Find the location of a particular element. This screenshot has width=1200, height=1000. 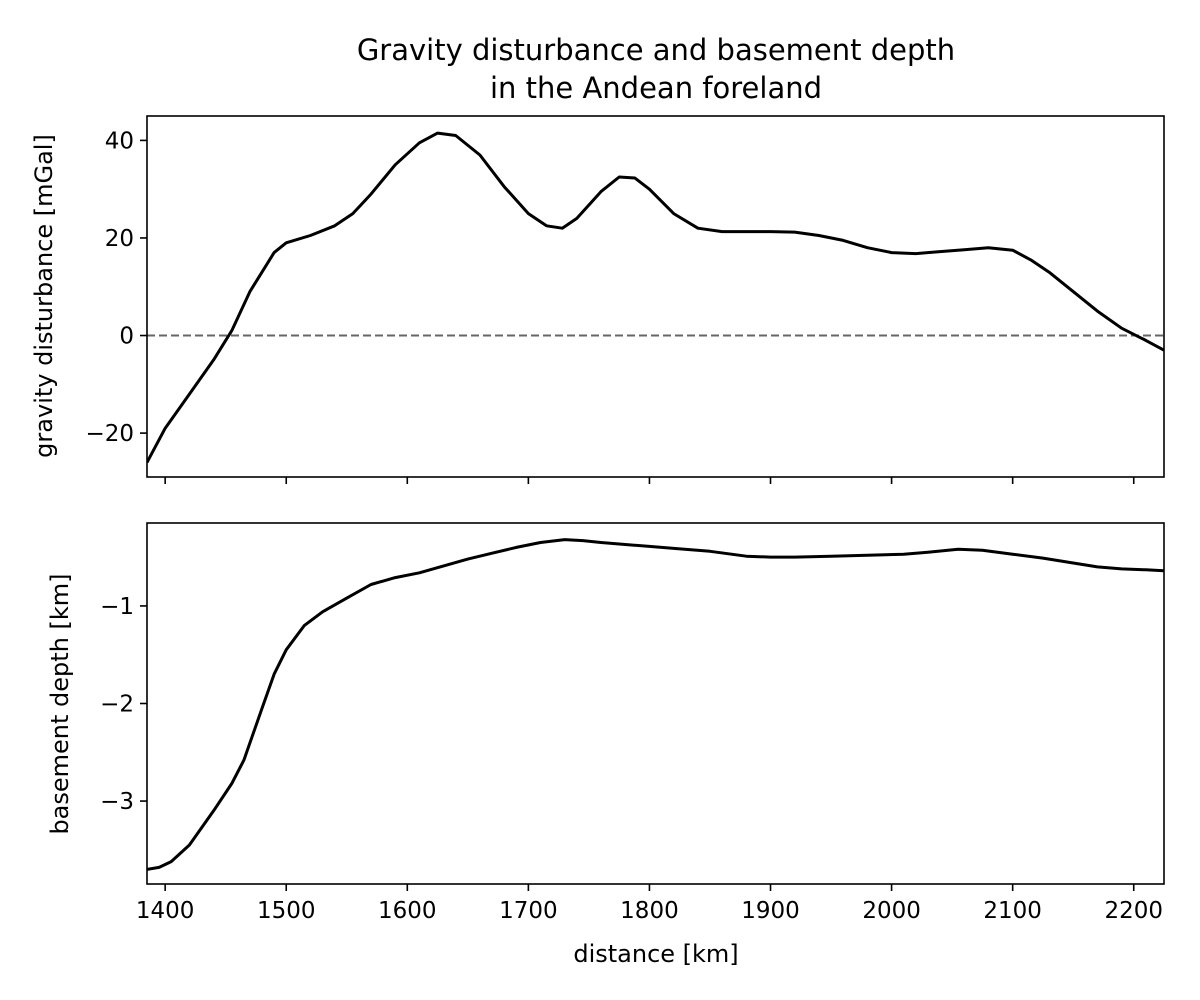

basement-x-tick-label: 1400 is located at coordinates (165, 911).